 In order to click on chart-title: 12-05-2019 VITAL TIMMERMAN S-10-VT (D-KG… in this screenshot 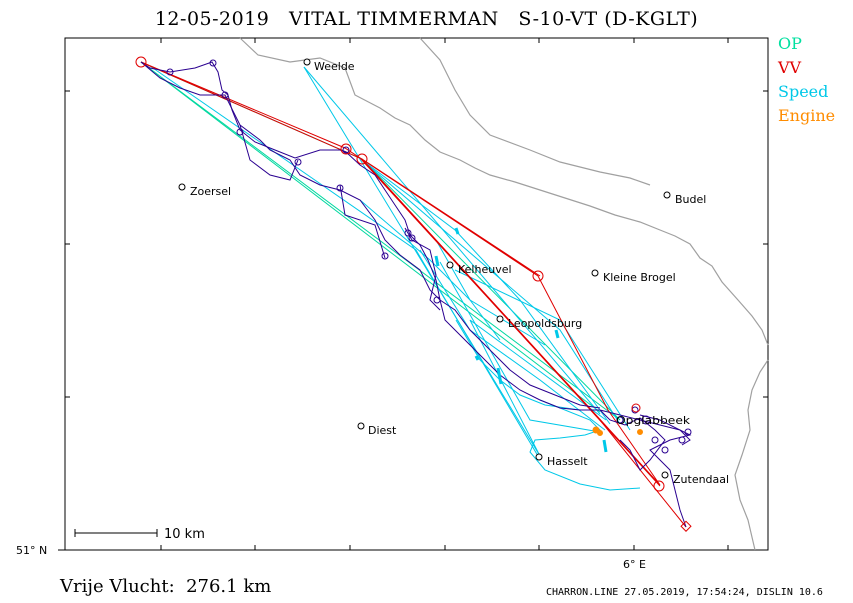, I will do `click(426, 19)`.